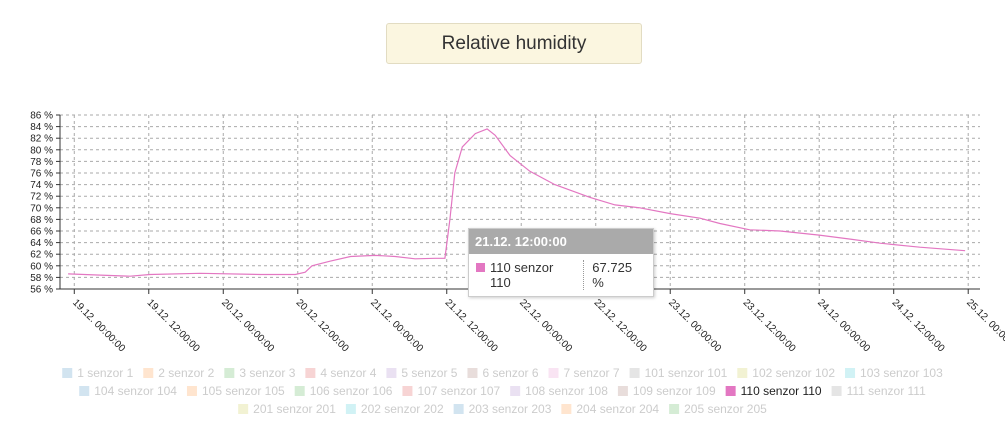 The image size is (1005, 438). I want to click on legend-label: 103 senzor 103, so click(901, 373).